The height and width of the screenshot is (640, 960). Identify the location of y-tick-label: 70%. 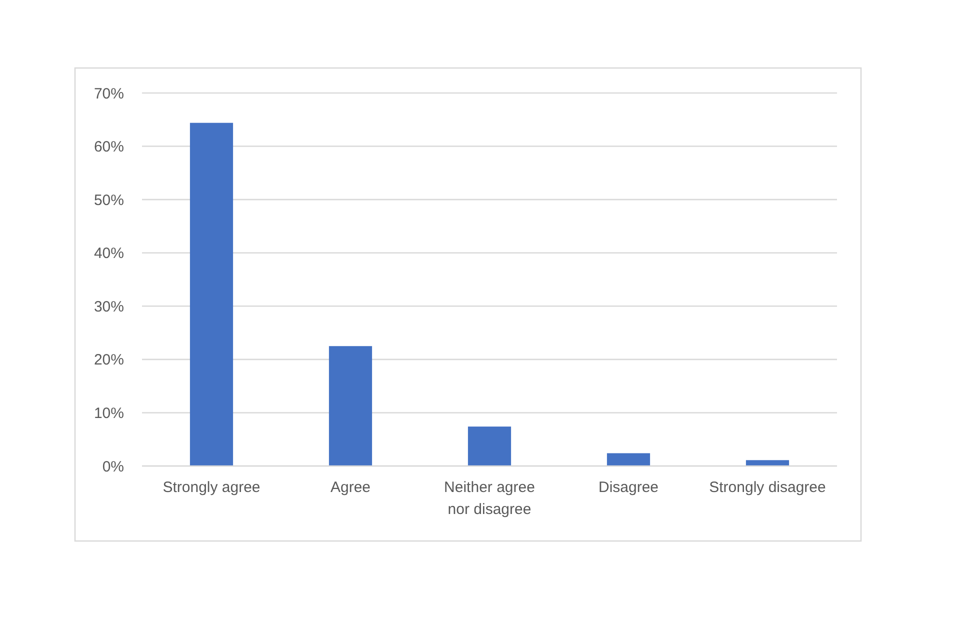
(109, 93).